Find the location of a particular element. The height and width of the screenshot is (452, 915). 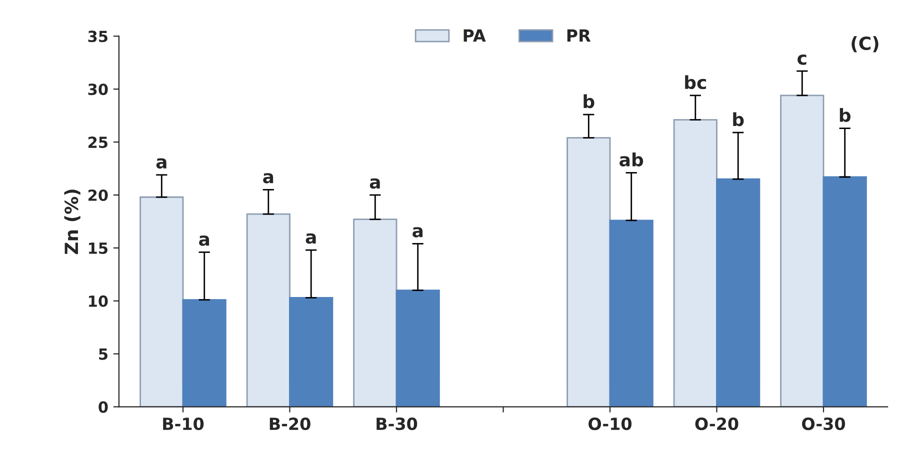

y-tick-label: 20 is located at coordinates (98, 195).